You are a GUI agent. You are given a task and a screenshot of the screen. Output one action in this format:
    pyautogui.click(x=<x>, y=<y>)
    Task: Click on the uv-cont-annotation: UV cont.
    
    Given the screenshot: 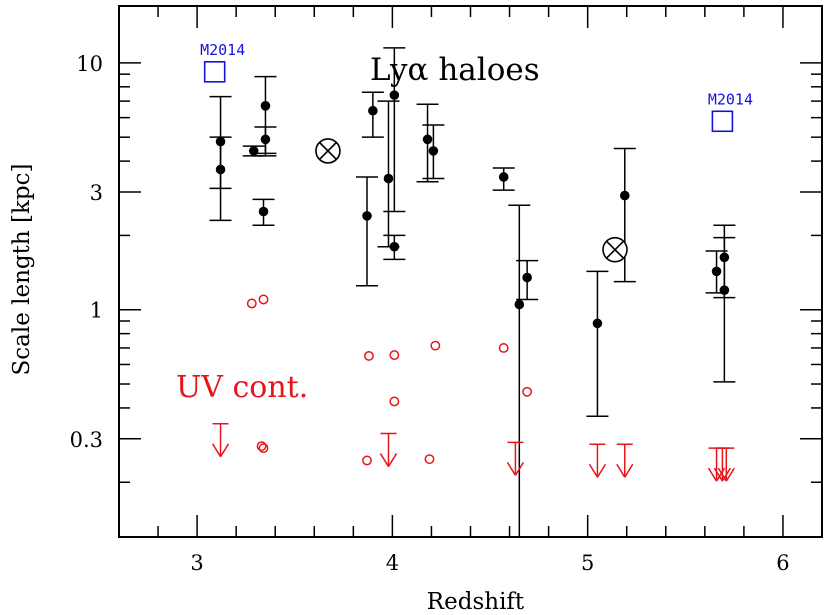 What is the action you would take?
    pyautogui.click(x=242, y=387)
    